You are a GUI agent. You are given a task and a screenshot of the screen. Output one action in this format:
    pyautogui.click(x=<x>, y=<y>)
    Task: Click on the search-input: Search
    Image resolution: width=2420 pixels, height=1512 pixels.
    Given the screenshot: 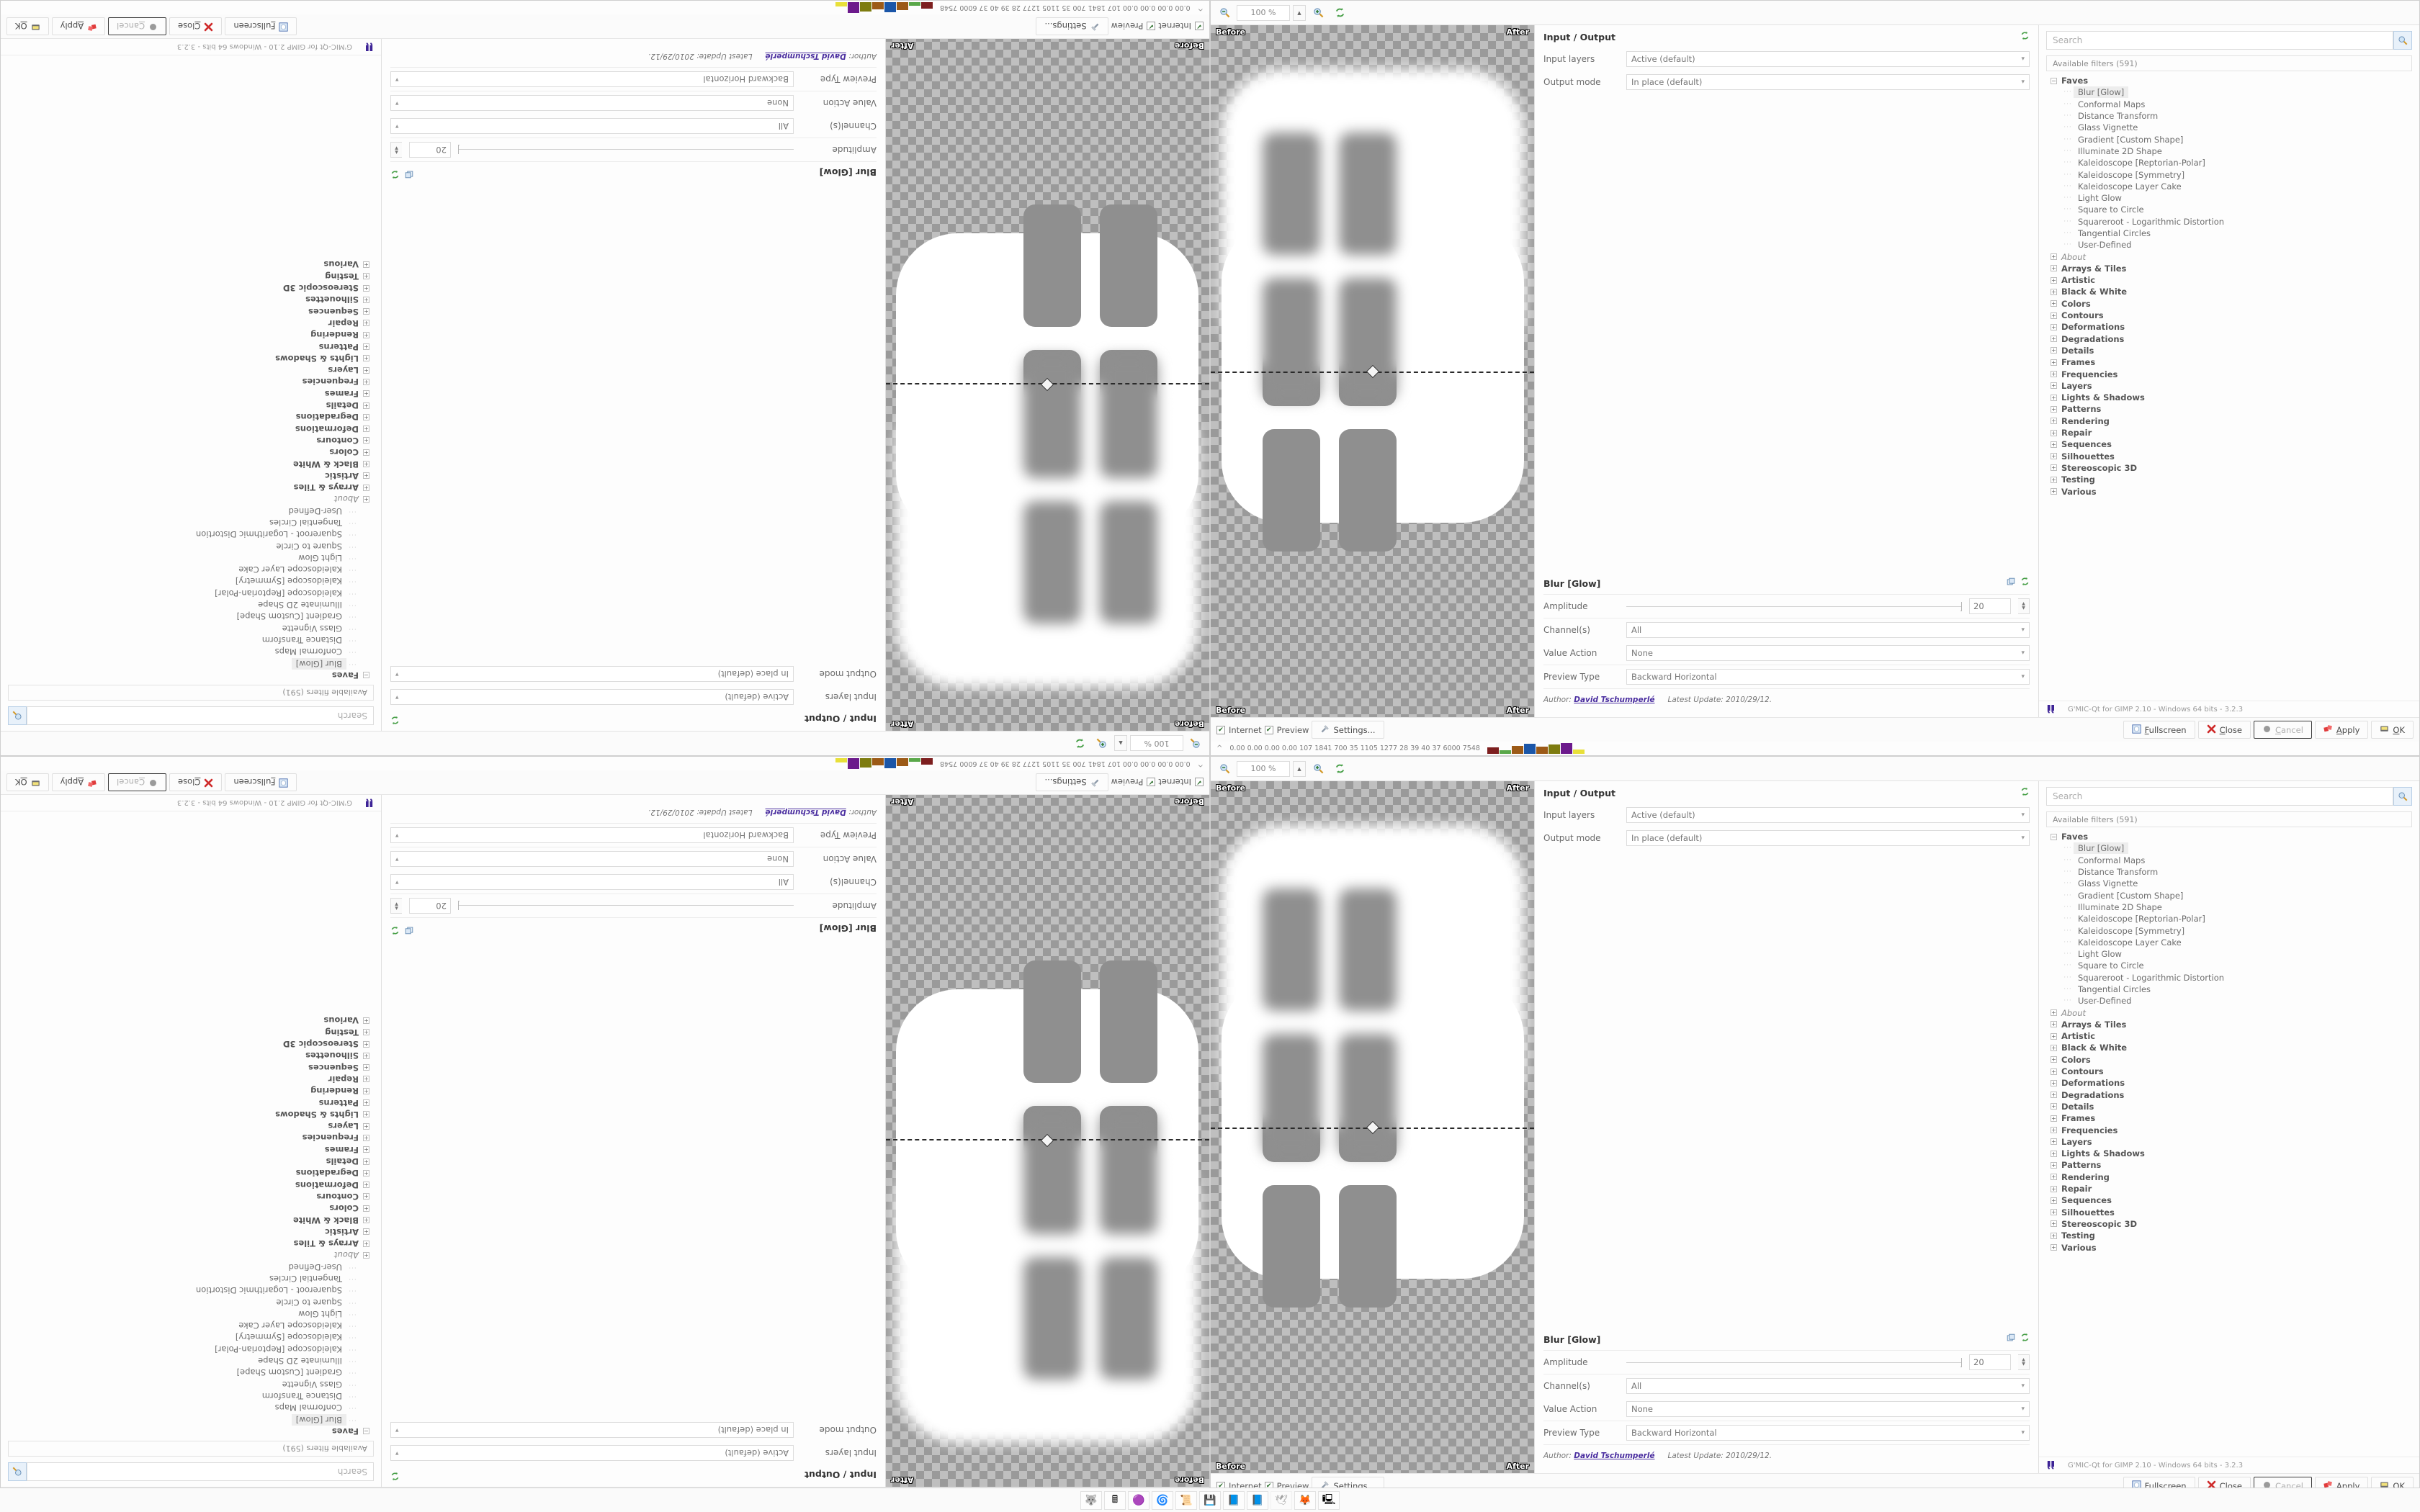 What is the action you would take?
    pyautogui.click(x=200, y=1471)
    